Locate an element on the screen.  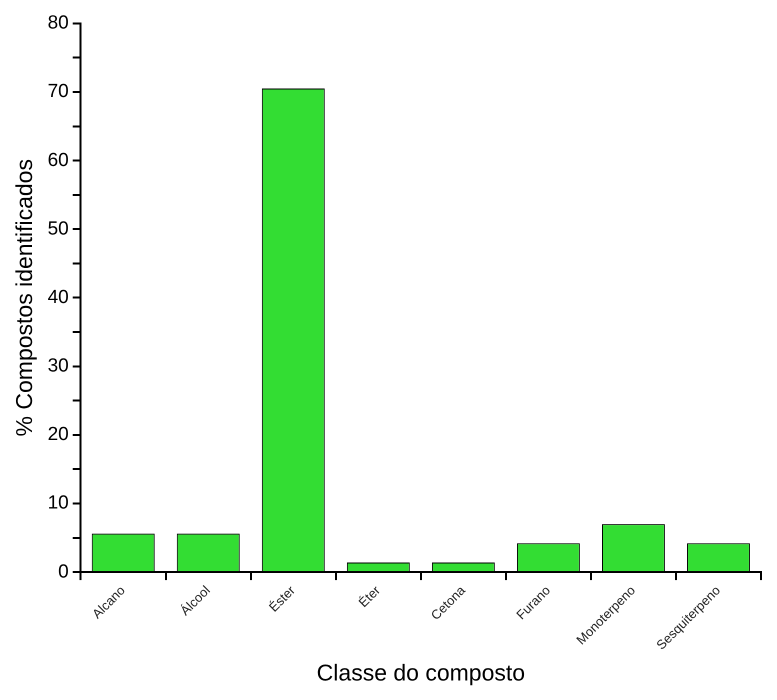
y-axis-title: % Compostos identificados is located at coordinates (24, 297).